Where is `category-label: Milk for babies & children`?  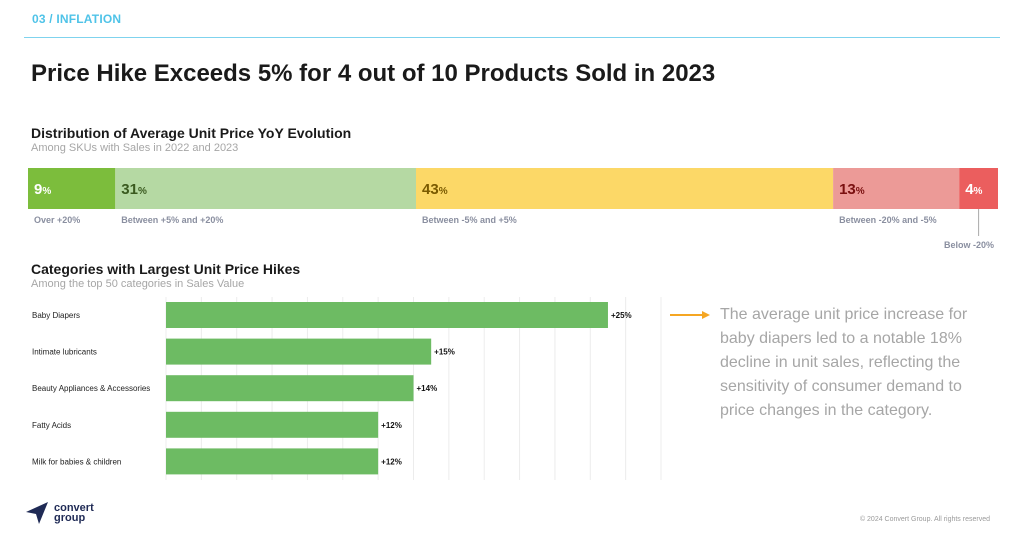 category-label: Milk for babies & children is located at coordinates (76, 461).